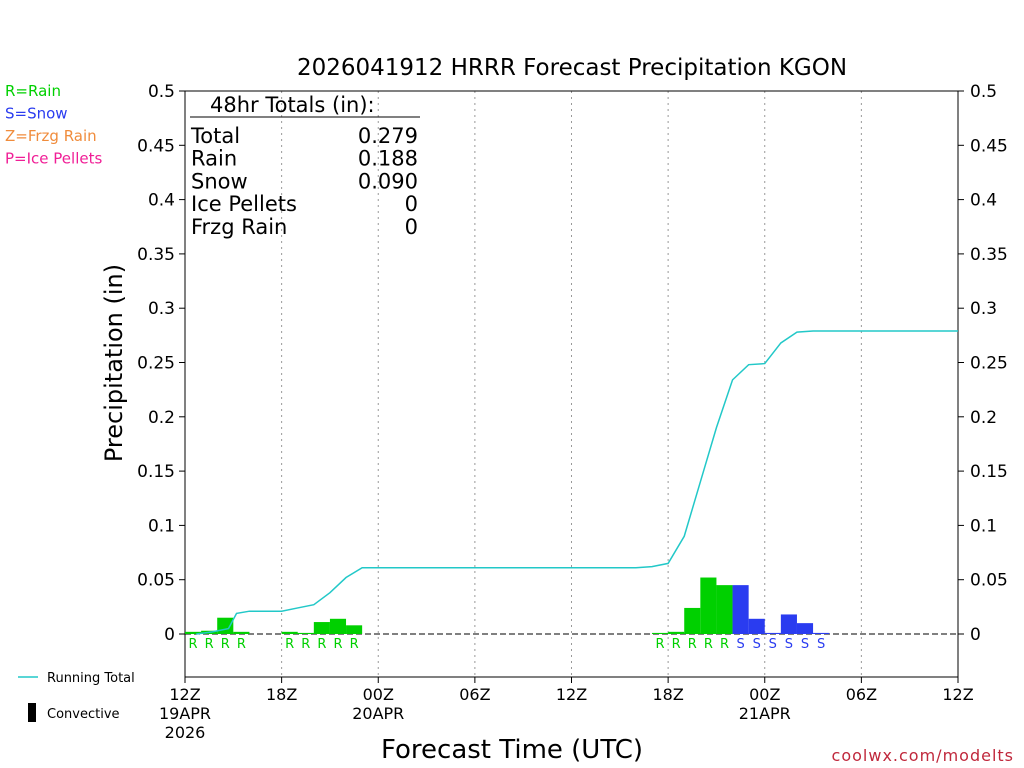 The width and height of the screenshot is (1024, 768). Describe the element at coordinates (388, 181) in the screenshot. I see `totals-row-value: 0.090` at that location.